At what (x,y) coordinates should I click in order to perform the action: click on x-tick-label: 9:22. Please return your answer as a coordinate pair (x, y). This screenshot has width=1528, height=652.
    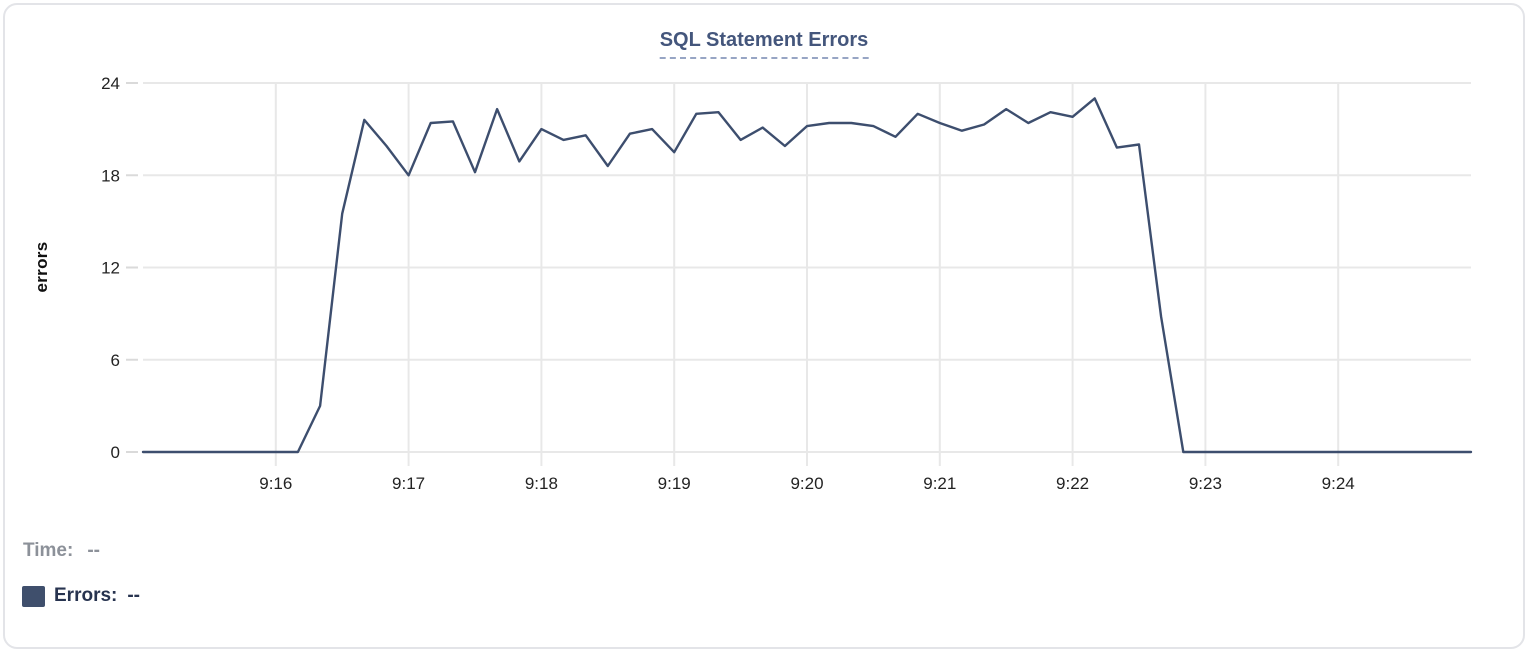
    Looking at the image, I should click on (1072, 483).